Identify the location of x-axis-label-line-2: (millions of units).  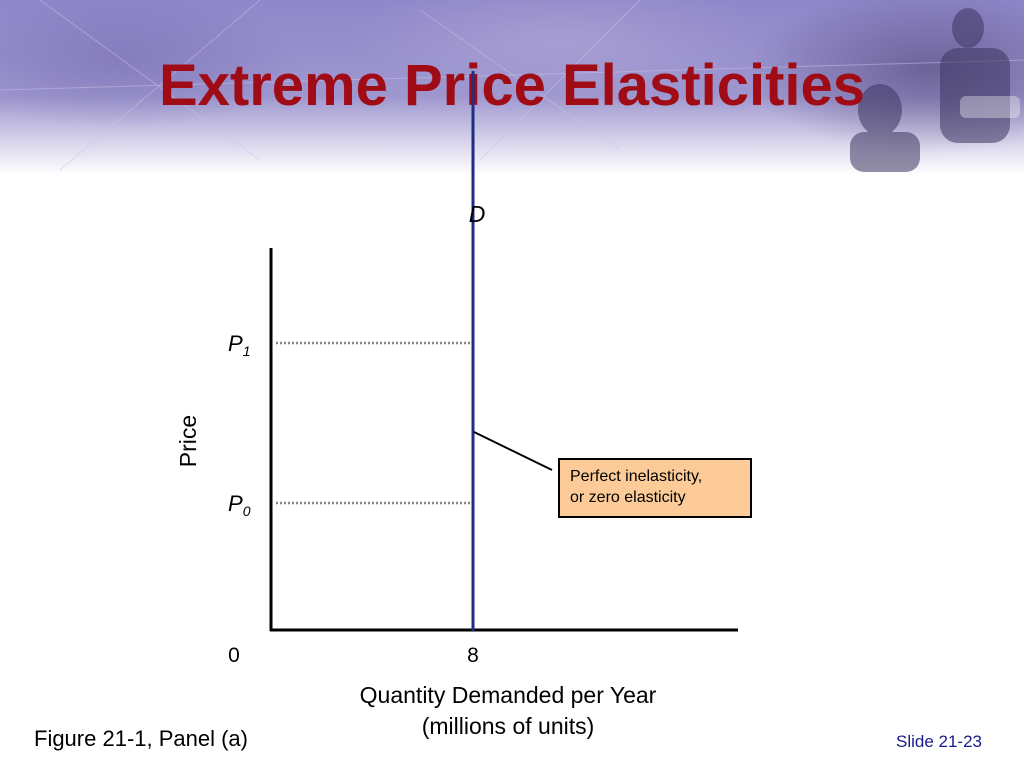
(508, 726).